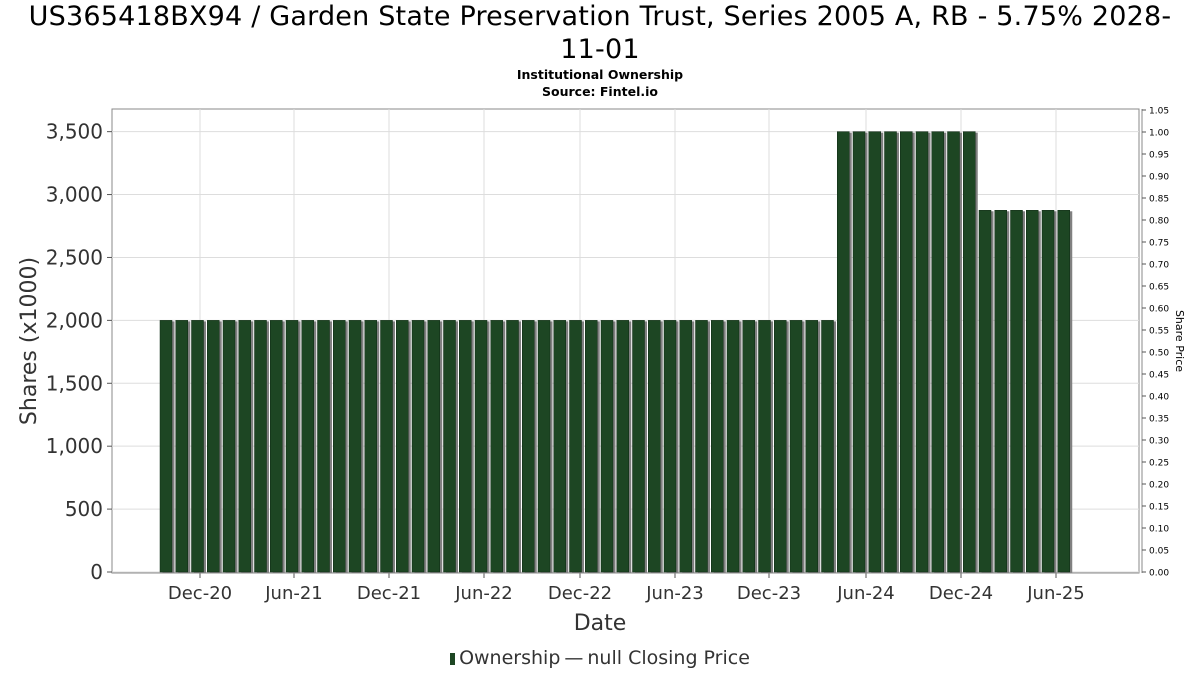 This screenshot has width=1200, height=675. I want to click on x-tick-label: Jun-25, so click(1055, 593).